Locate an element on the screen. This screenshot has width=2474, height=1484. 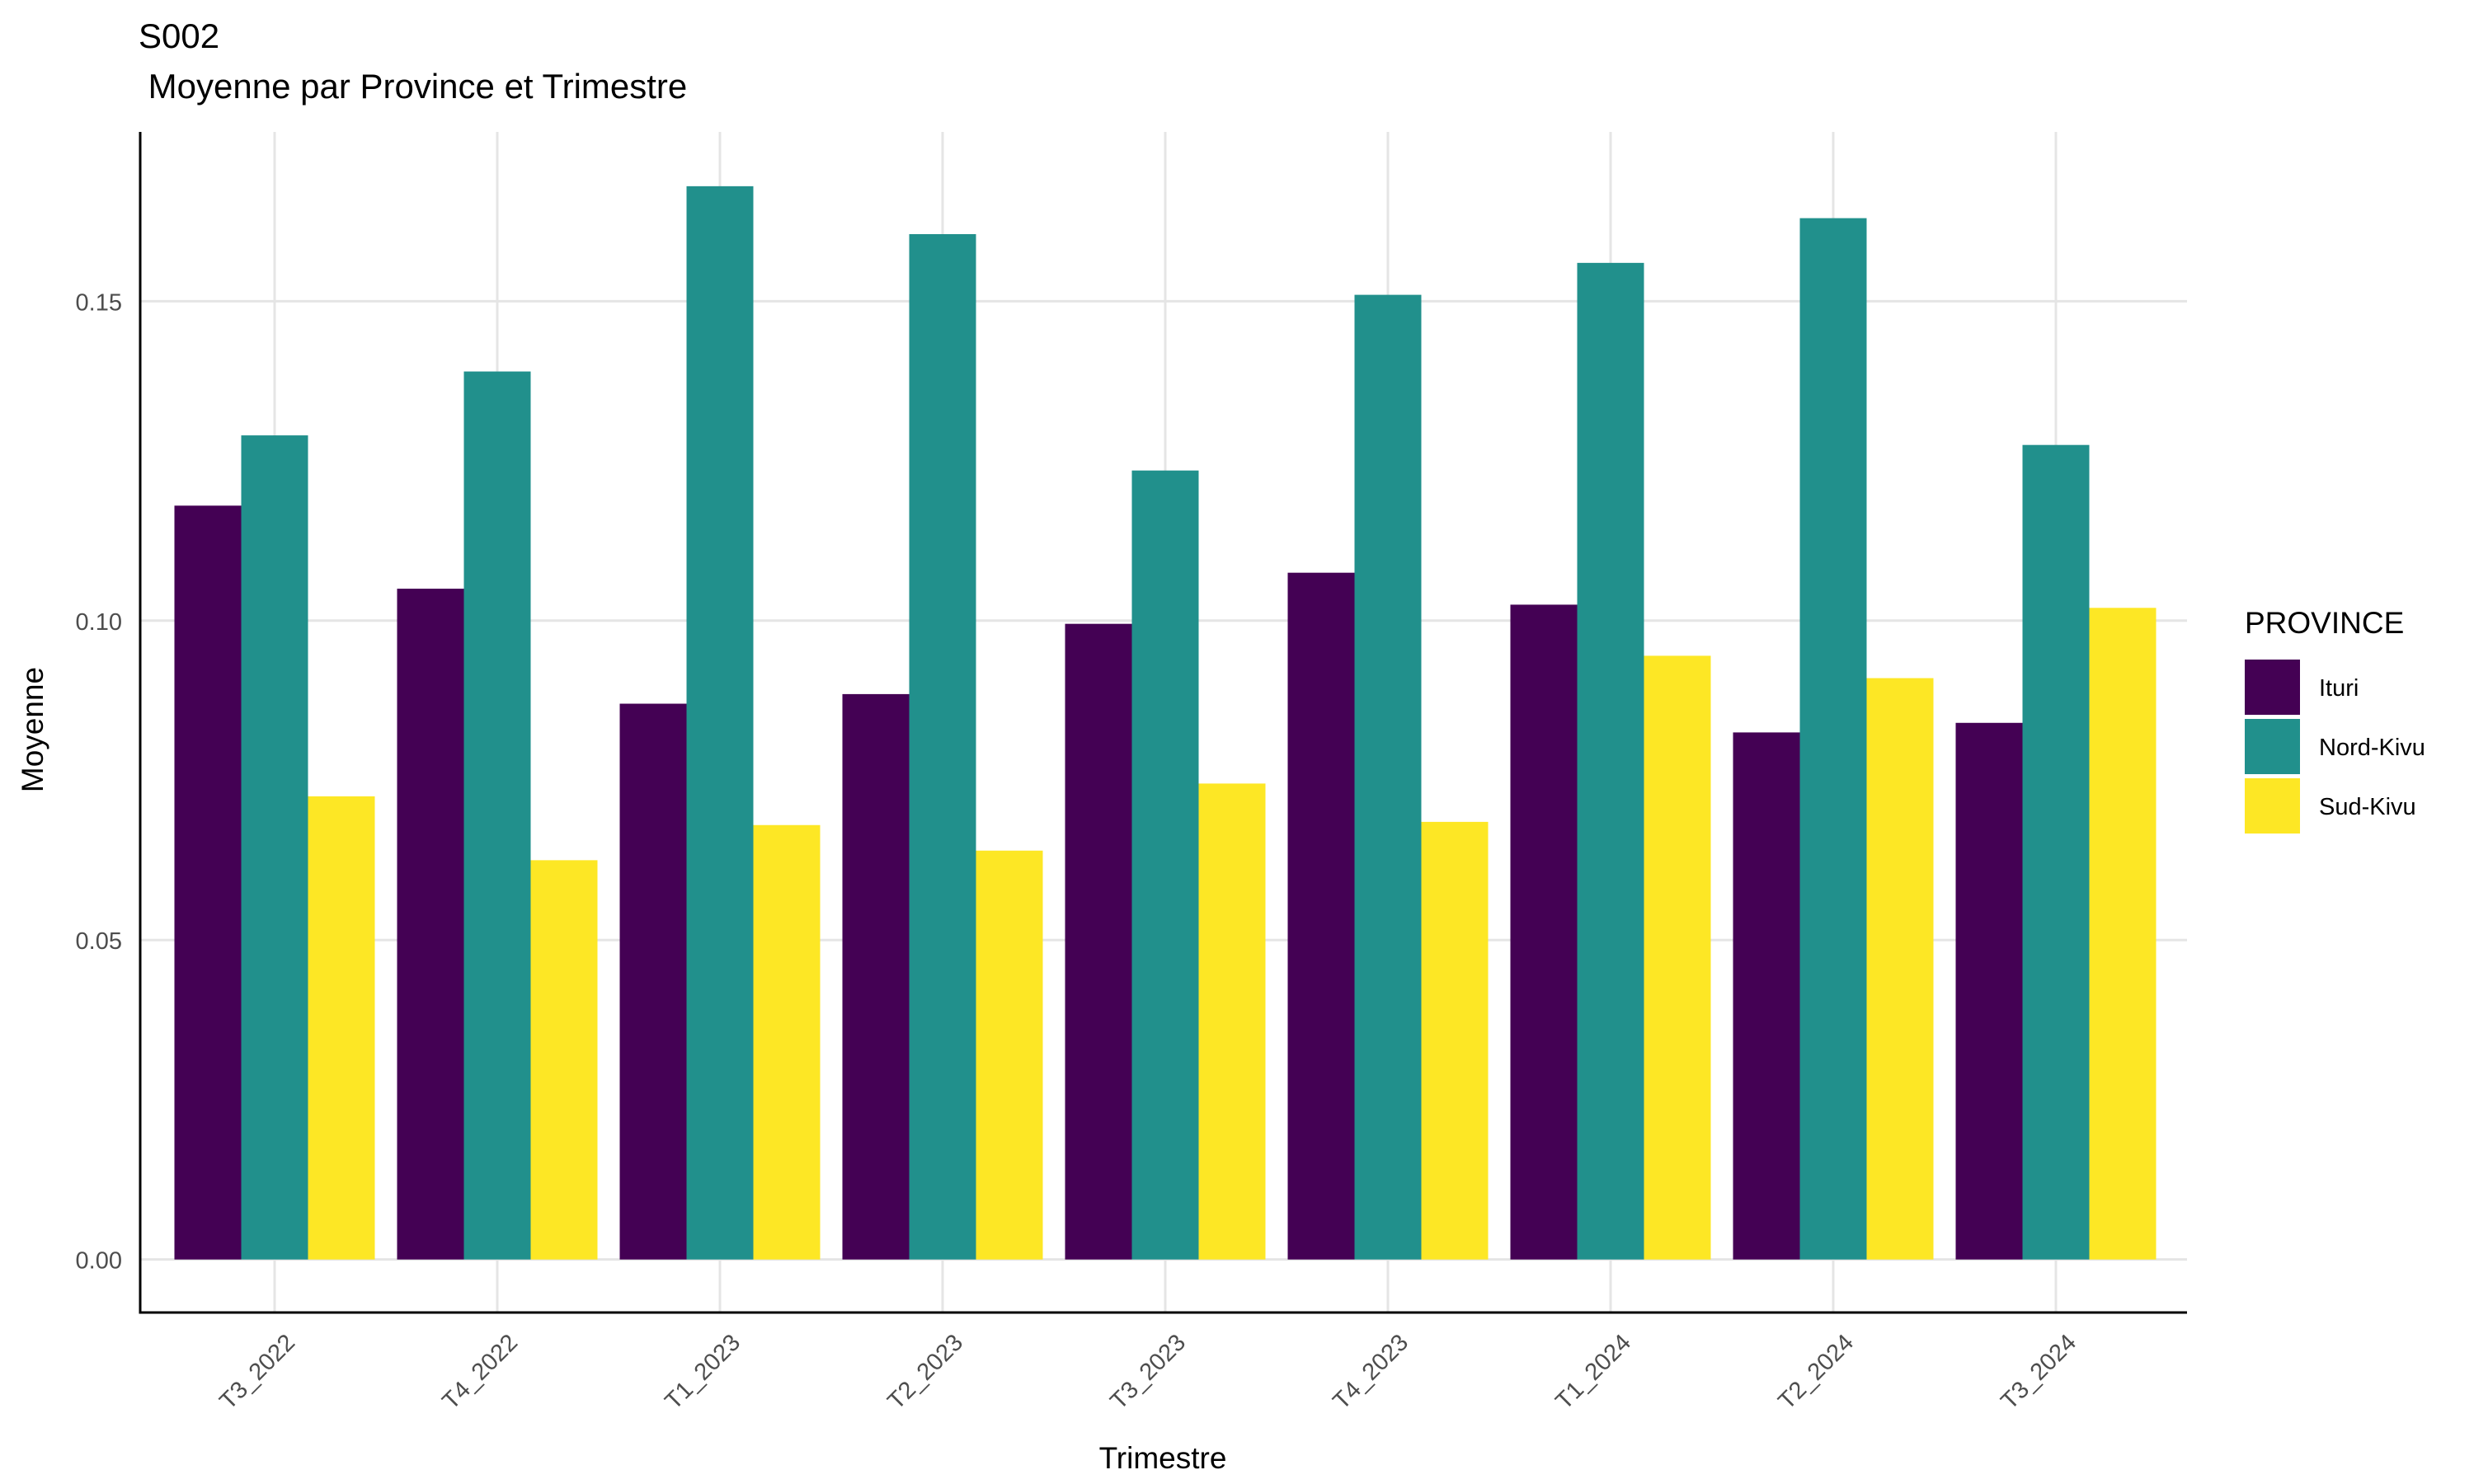
x-tick-label: T4_2022 is located at coordinates (481, 1372).